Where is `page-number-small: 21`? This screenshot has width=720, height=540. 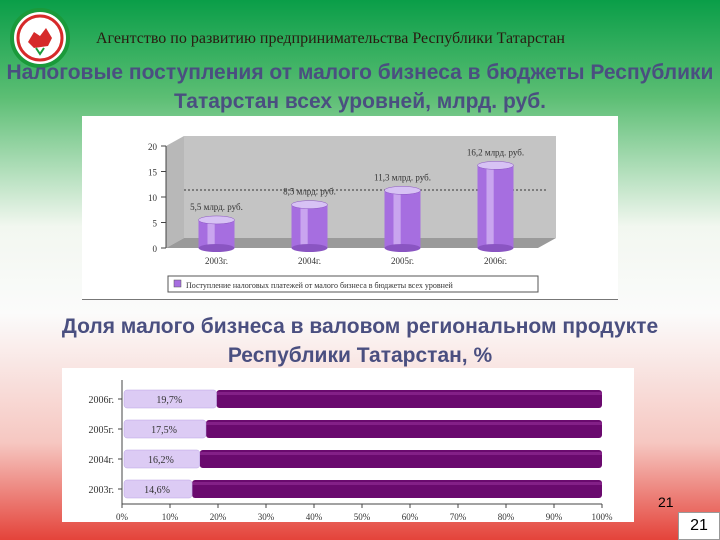
page-number-small: 21 is located at coordinates (666, 502).